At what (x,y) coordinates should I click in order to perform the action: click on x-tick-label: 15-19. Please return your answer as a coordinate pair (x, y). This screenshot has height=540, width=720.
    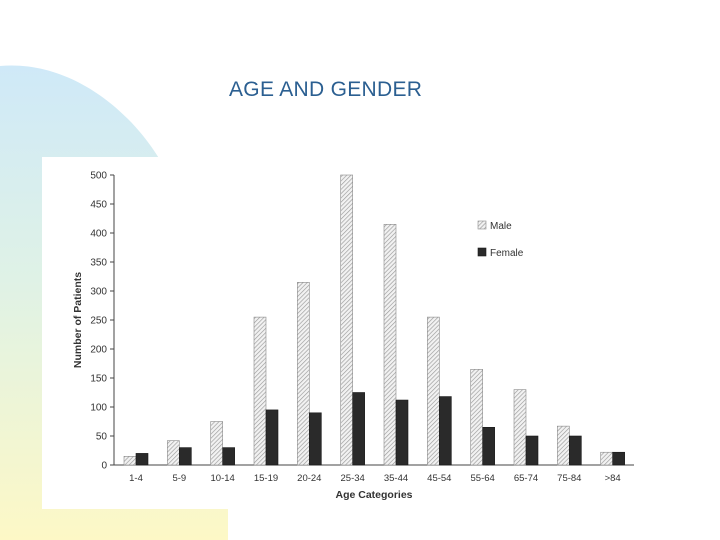
    Looking at the image, I should click on (266, 478).